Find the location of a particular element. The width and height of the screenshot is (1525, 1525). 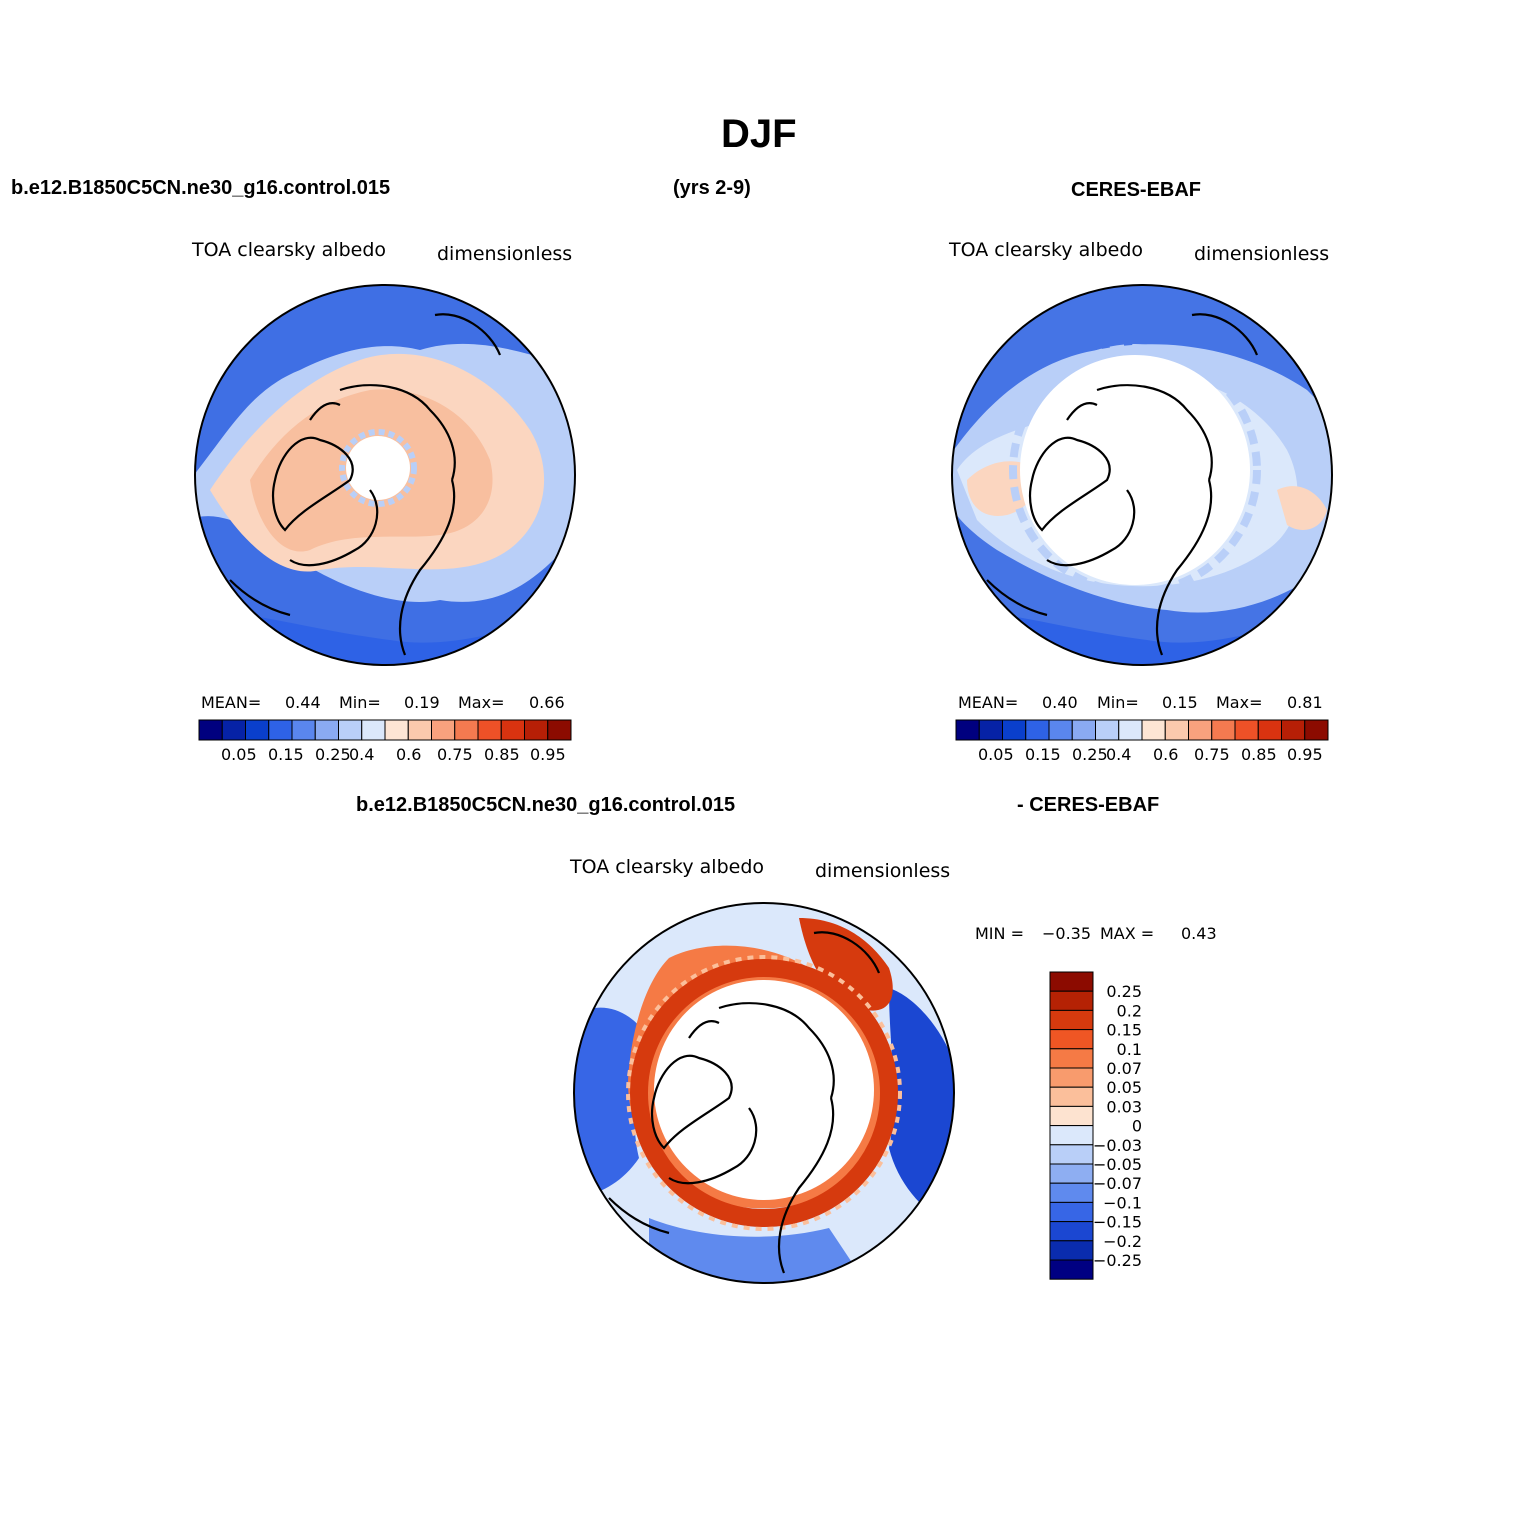

cb1-label: 0.85 is located at coordinates (502, 754).